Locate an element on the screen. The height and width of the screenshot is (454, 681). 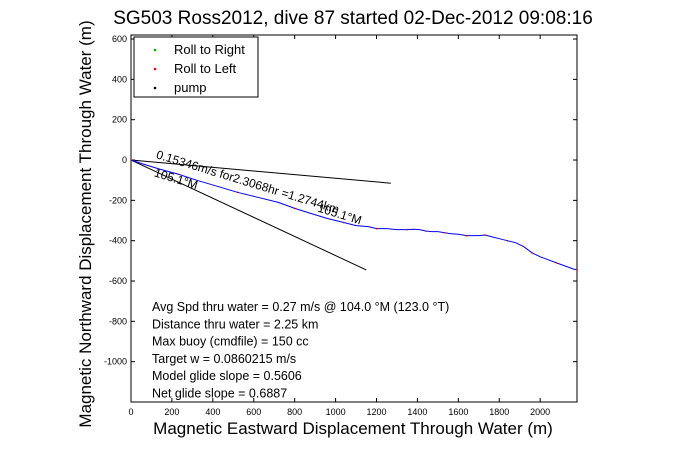
y-tick-label: 400 is located at coordinates (119, 79).